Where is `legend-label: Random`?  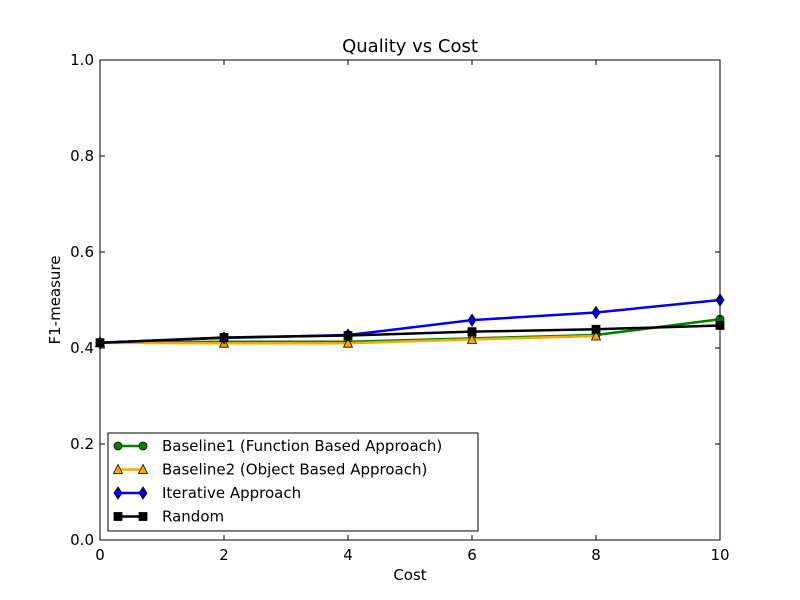
legend-label: Random is located at coordinates (193, 517).